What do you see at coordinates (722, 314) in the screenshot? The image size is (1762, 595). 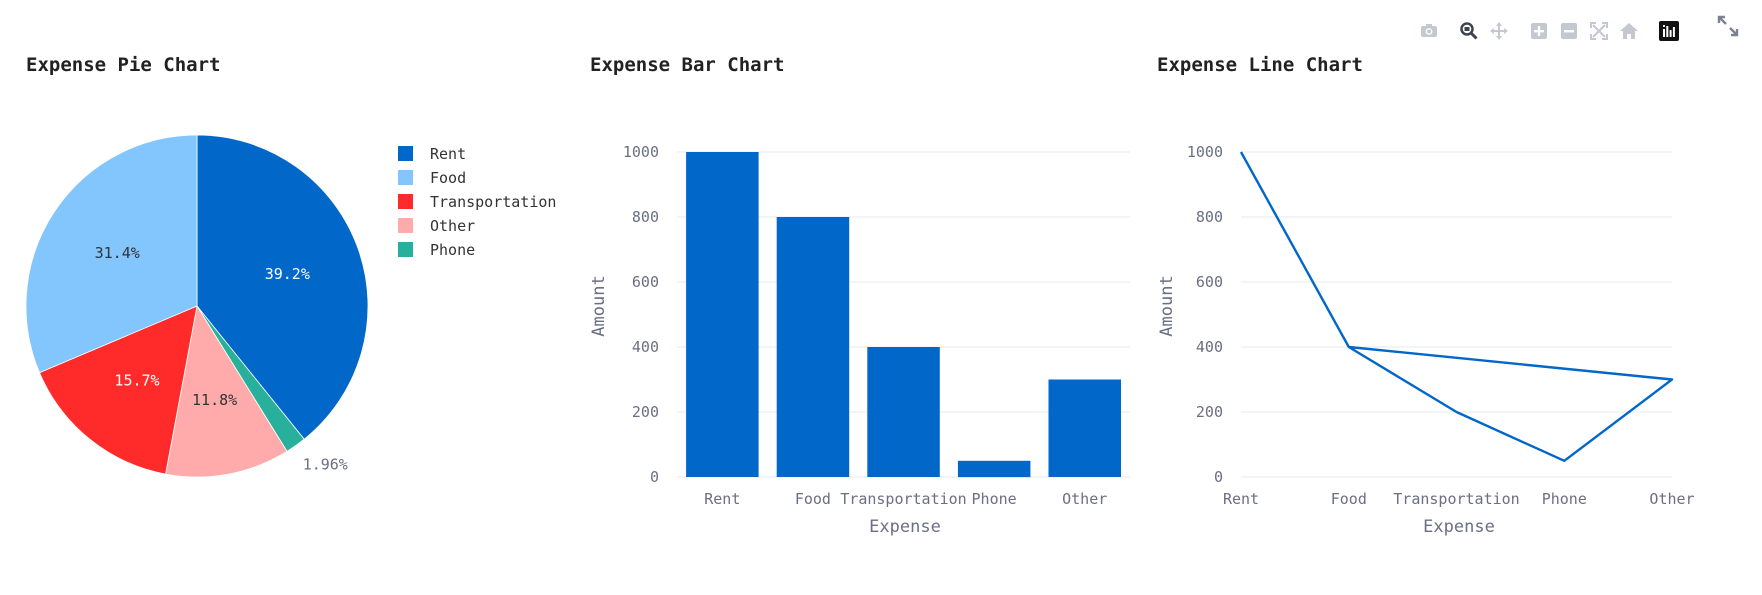 I see `bar-rent` at bounding box center [722, 314].